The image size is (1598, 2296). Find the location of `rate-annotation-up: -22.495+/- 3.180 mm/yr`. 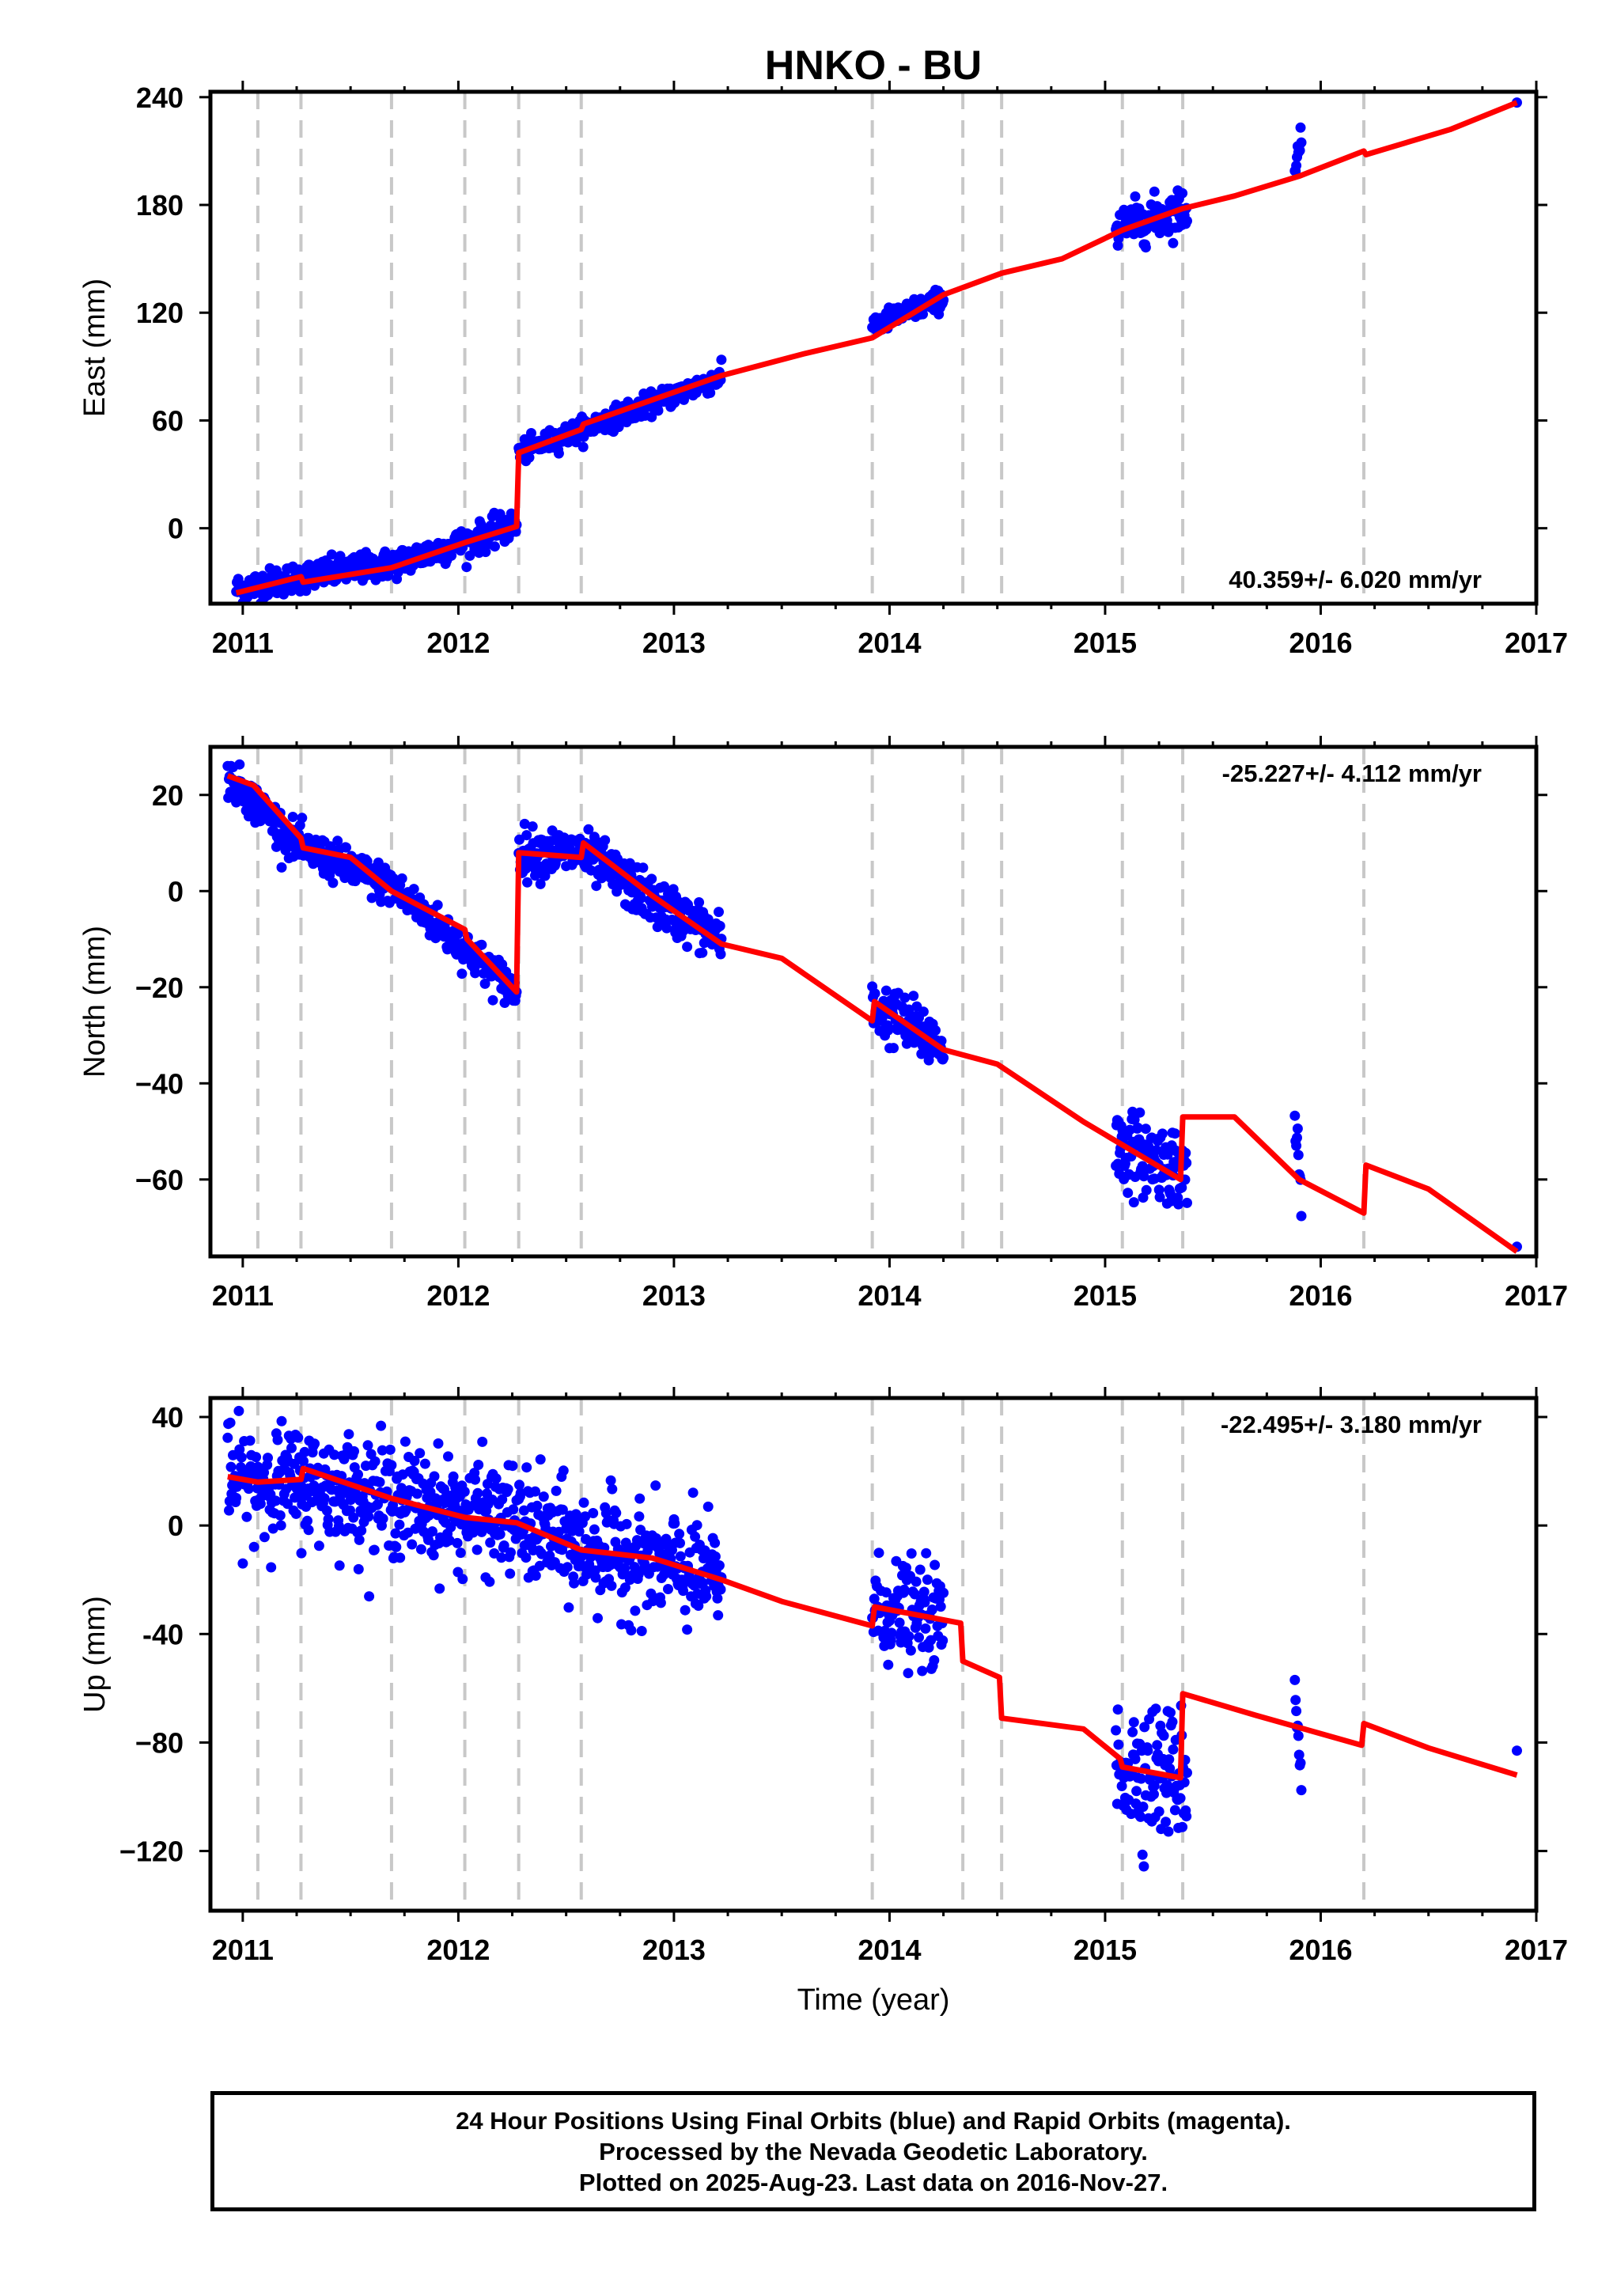

rate-annotation-up: -22.495+/- 3.180 mm/yr is located at coordinates (1351, 1424).